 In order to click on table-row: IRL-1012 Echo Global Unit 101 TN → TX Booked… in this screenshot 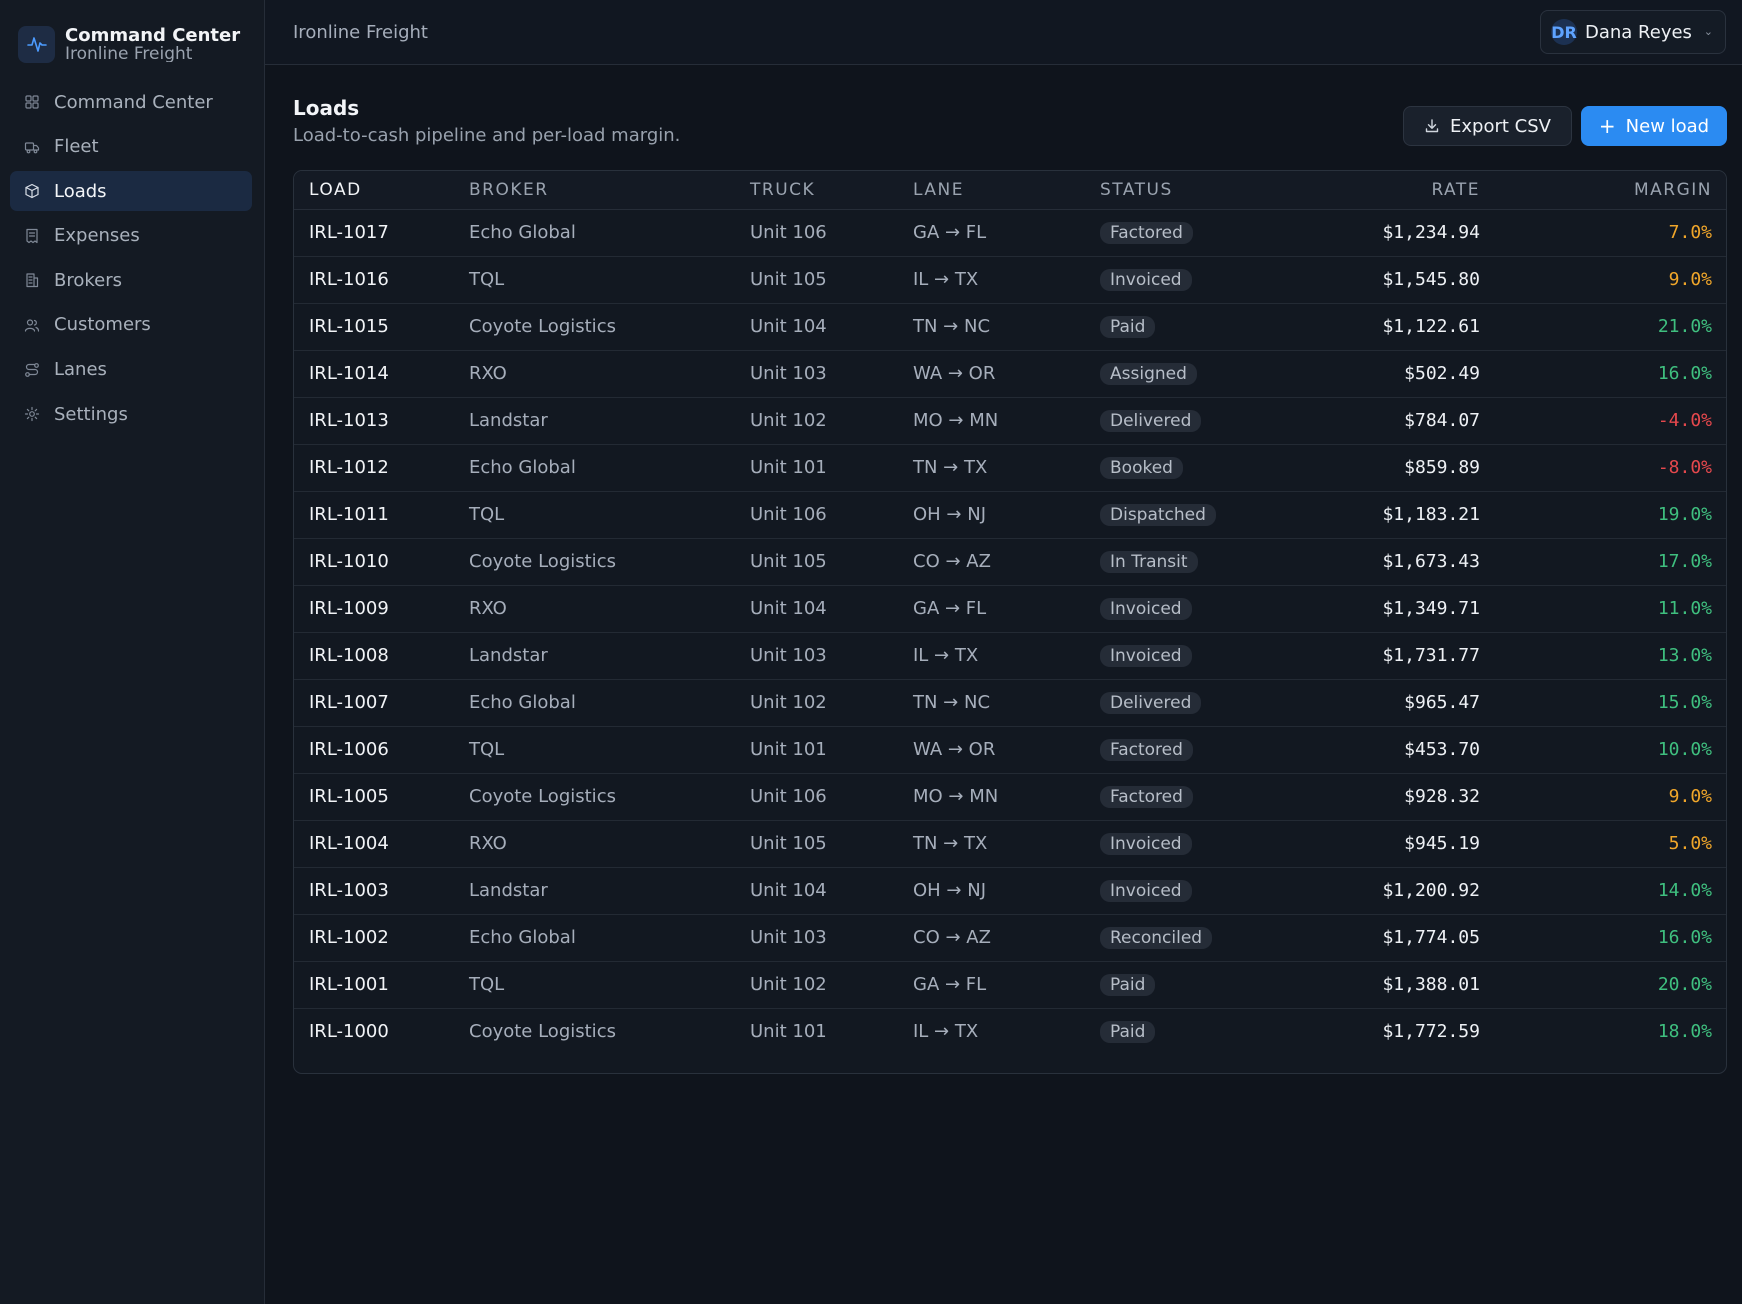, I will do `click(1010, 468)`.